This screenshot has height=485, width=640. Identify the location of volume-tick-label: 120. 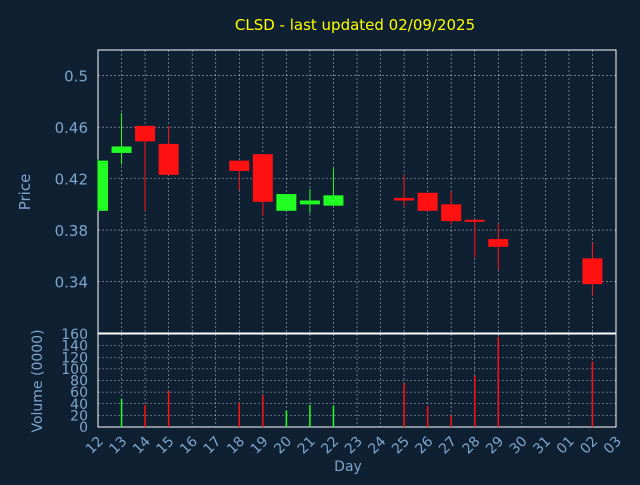
(74, 358).